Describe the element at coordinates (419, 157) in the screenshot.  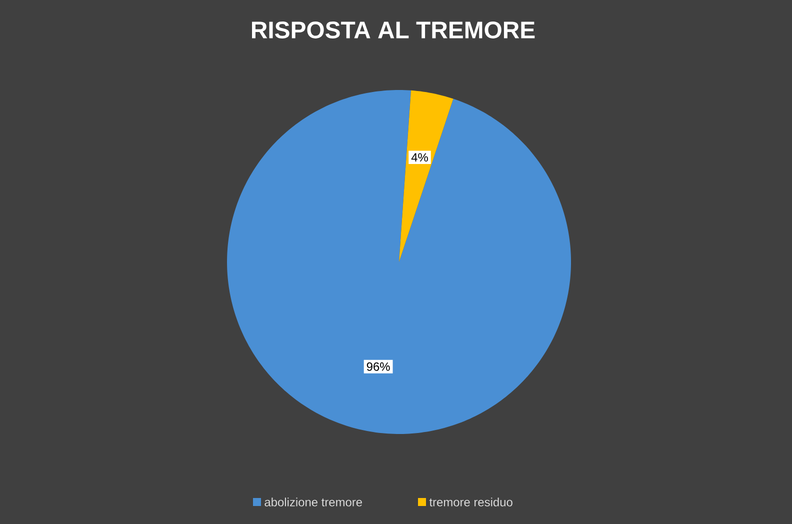
I see `data-label: 4%` at that location.